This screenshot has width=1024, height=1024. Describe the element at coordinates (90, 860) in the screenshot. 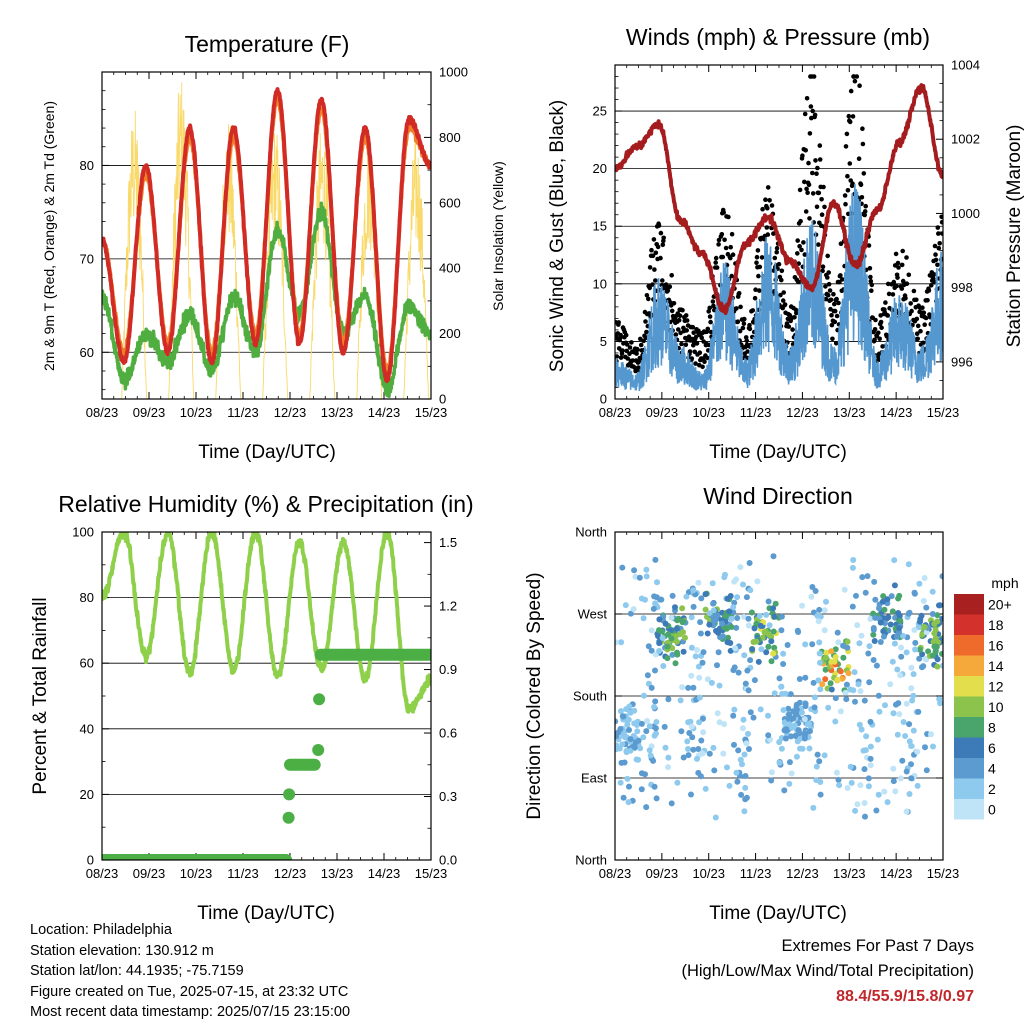

I see `y-tick-label: 0` at that location.